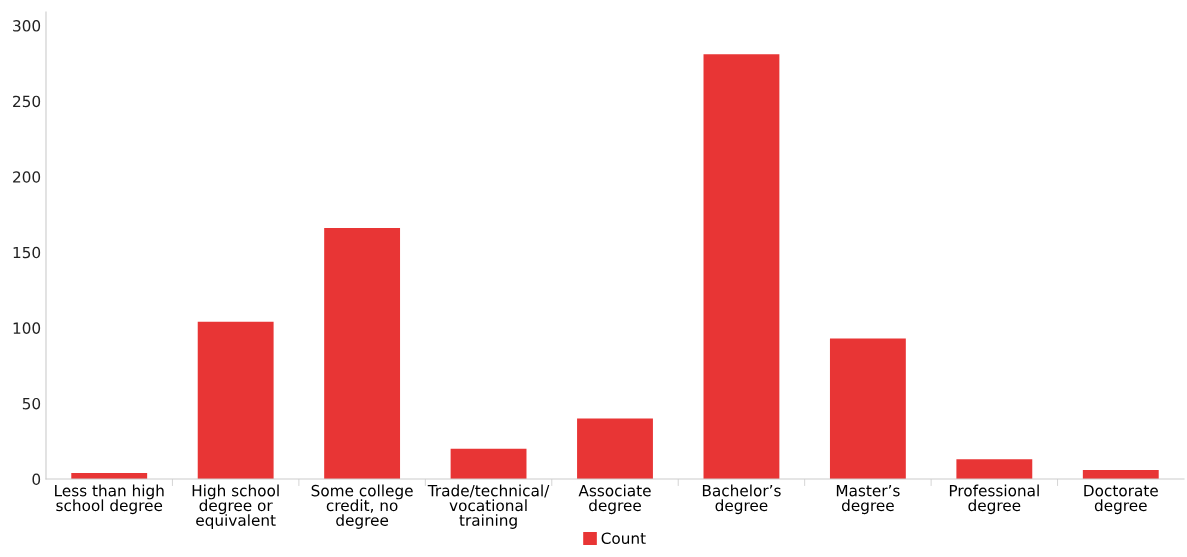 The width and height of the screenshot is (1187, 557). Describe the element at coordinates (27, 26) in the screenshot. I see `y-tick-label: 300` at that location.